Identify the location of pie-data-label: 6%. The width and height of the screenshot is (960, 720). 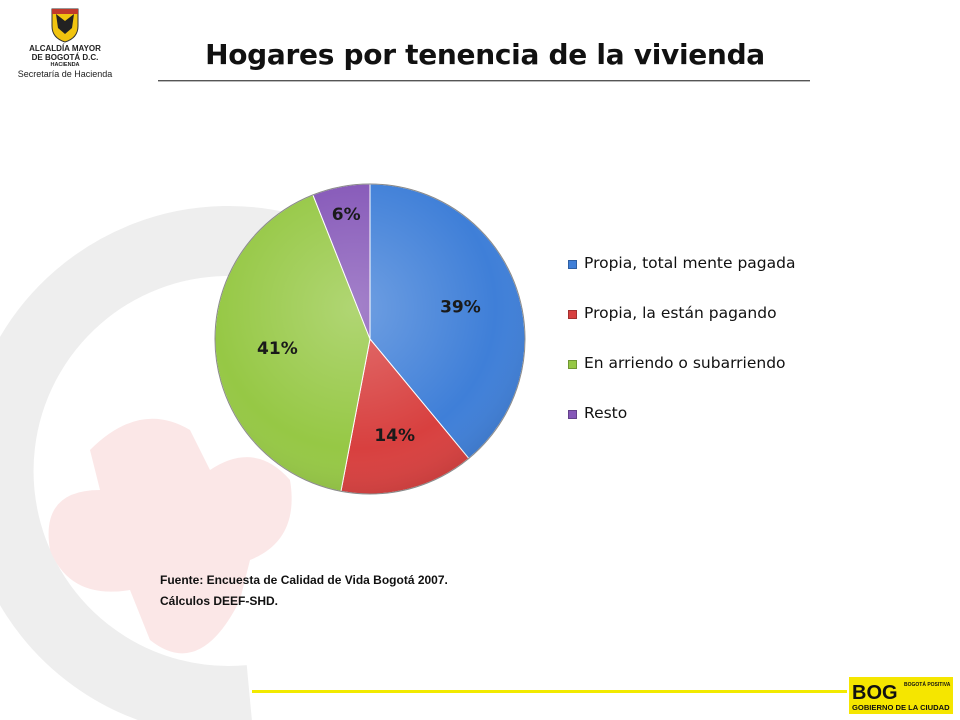
(346, 215).